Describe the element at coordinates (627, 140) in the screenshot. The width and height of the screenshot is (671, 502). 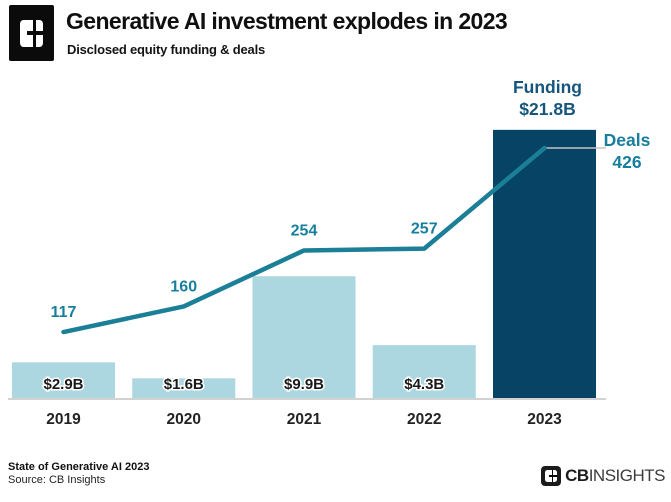
I see `deals-annotation-title: Deals` at that location.